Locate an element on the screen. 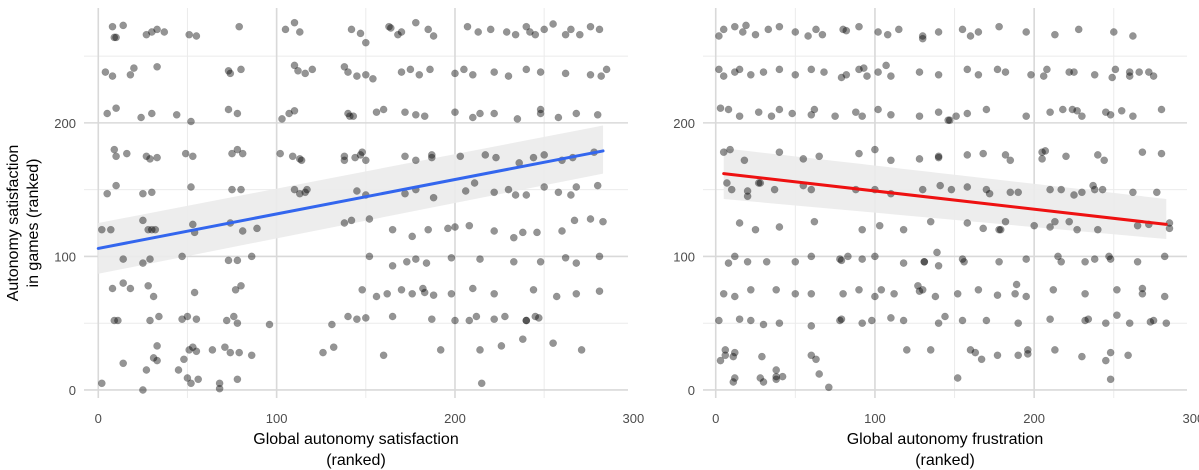 The image size is (1199, 470). x-tick-label: 100 is located at coordinates (875, 418).